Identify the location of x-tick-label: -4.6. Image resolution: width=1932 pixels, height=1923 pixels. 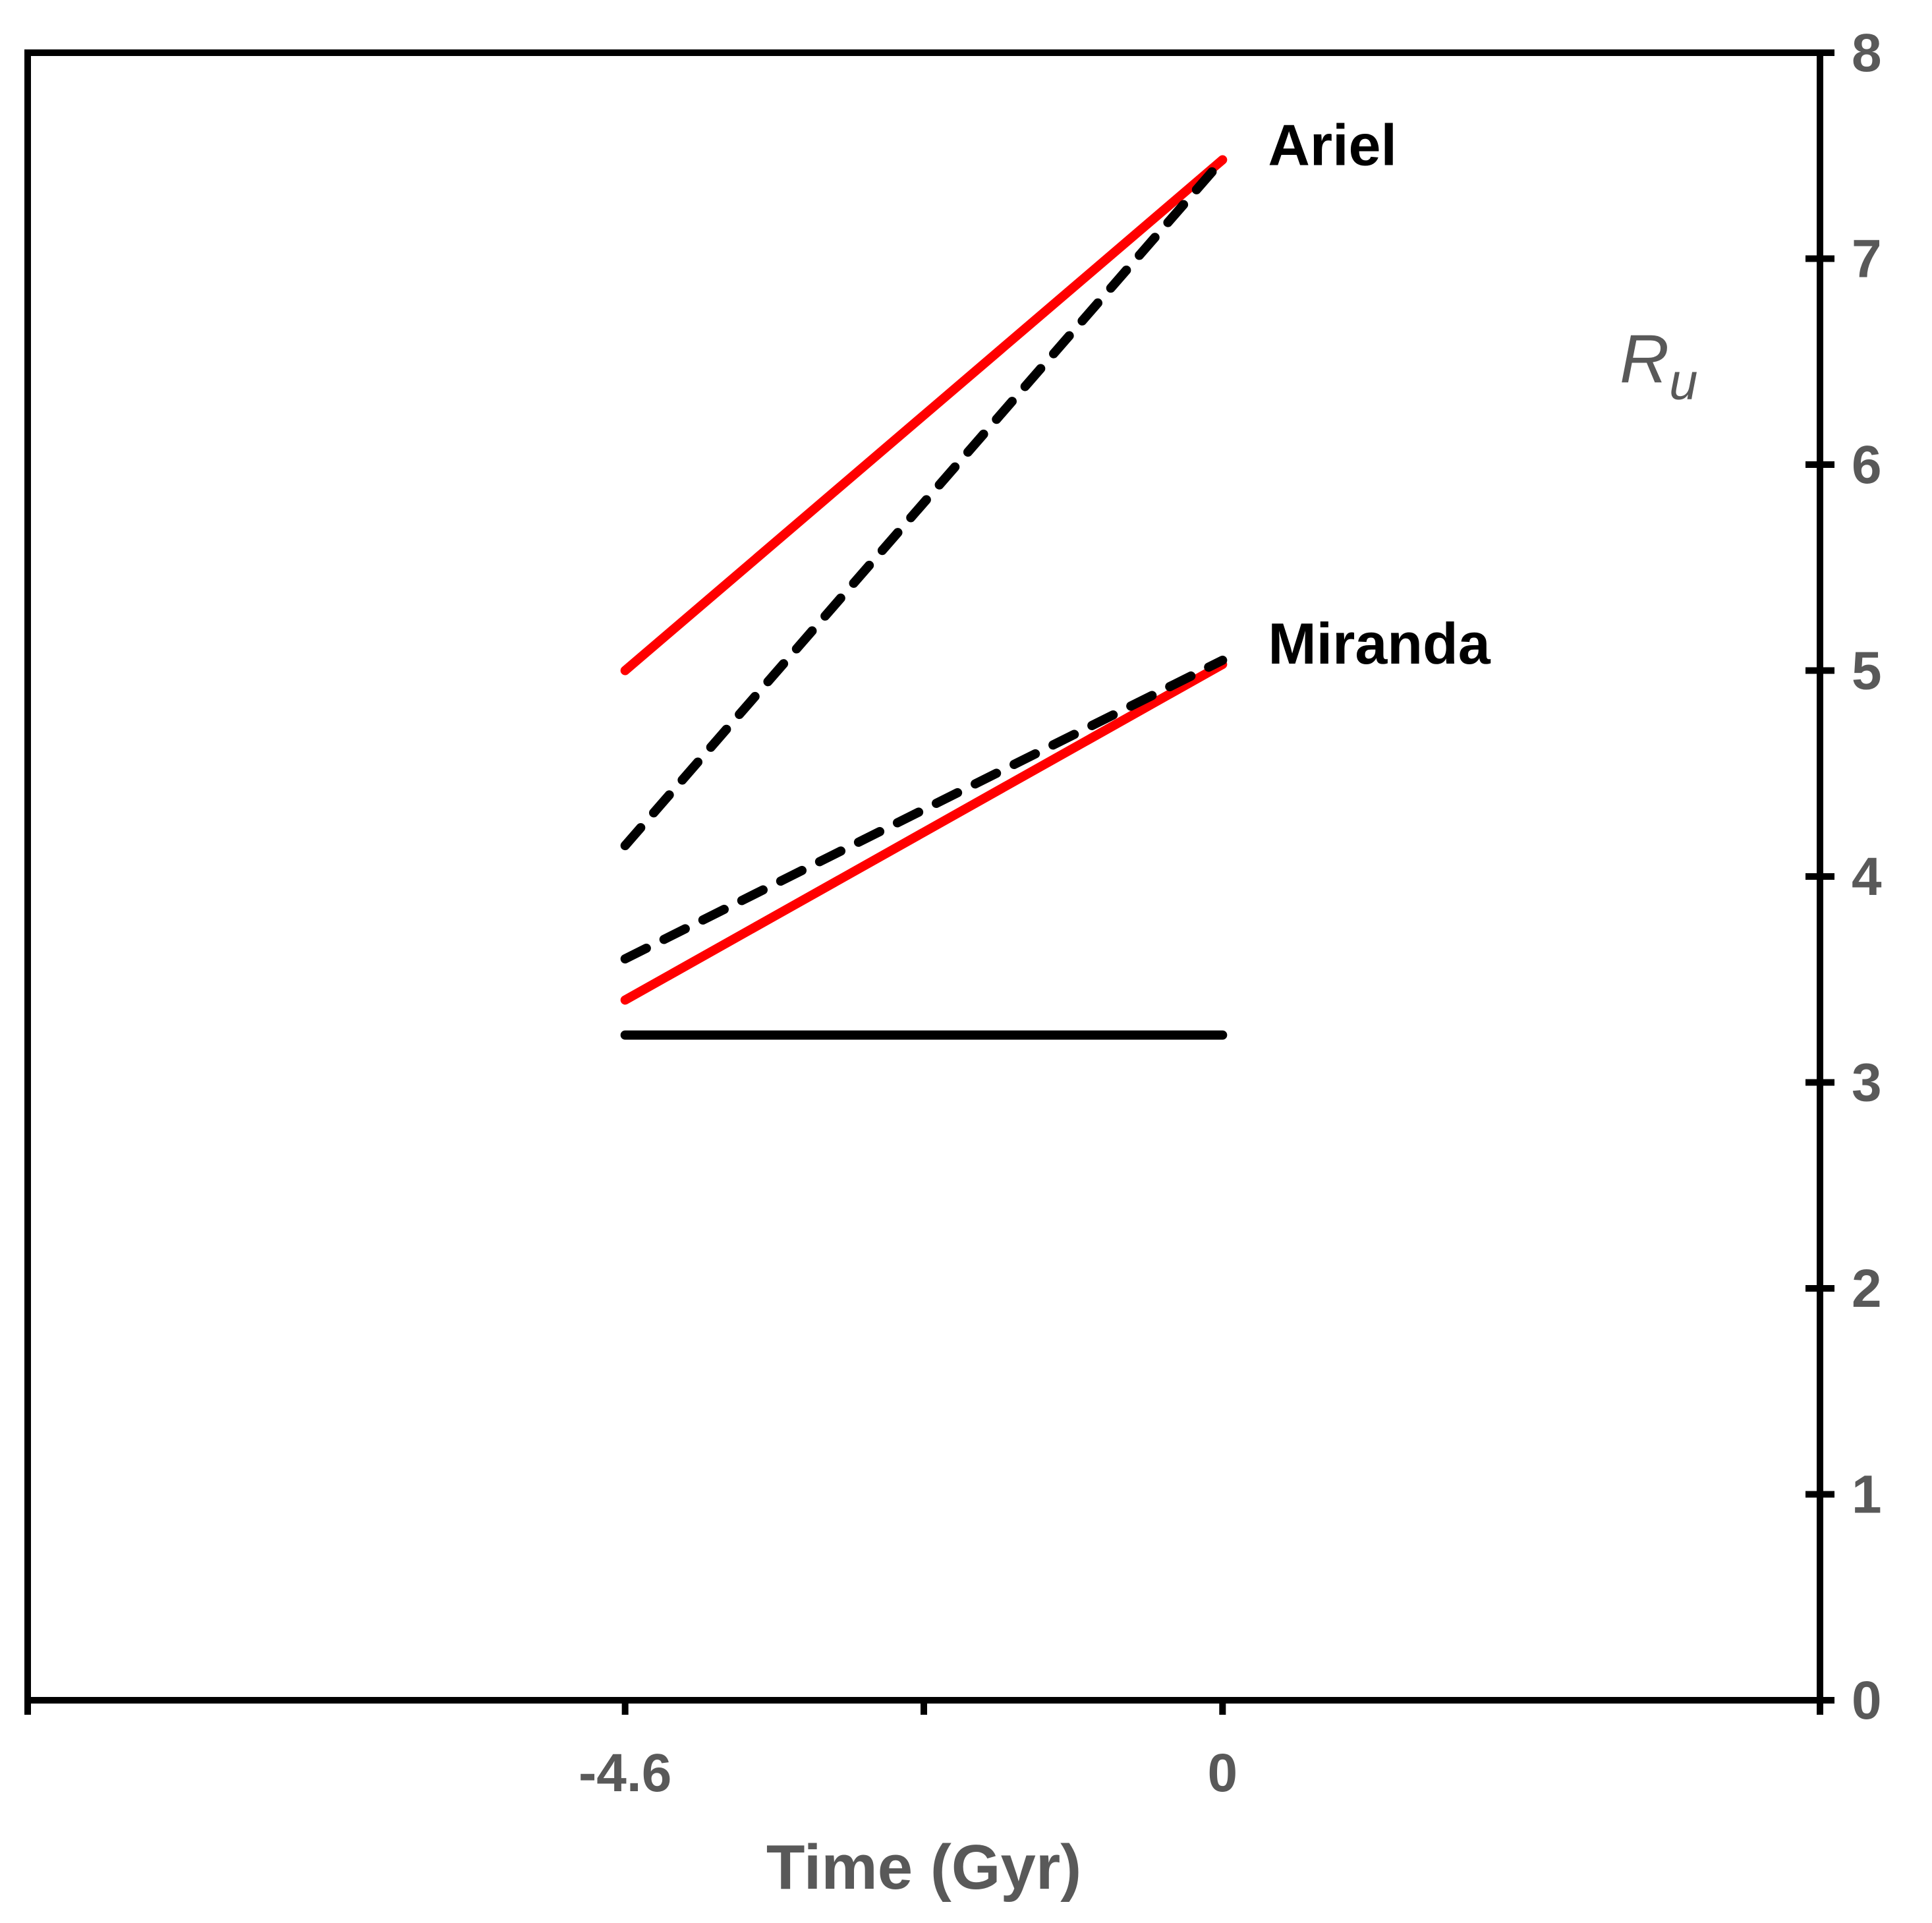
(625, 1773).